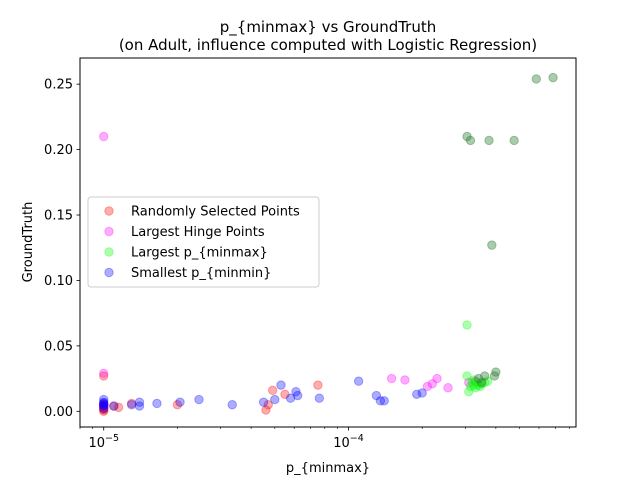  Describe the element at coordinates (348, 442) in the screenshot. I see `x-tick-label: 10⁻⁴` at that location.